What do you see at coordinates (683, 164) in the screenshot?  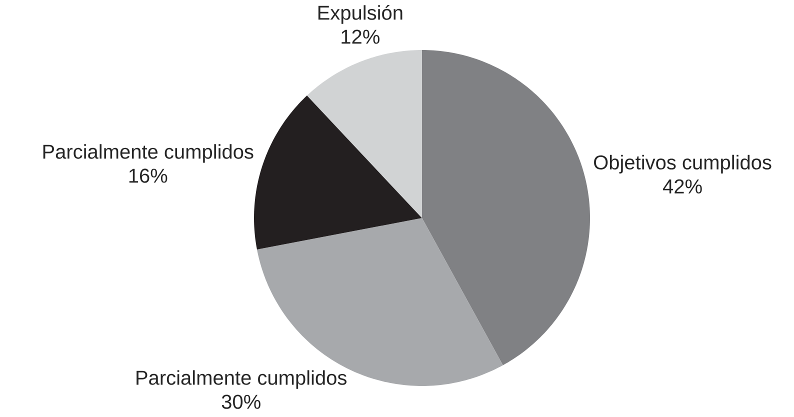 I see `slice-label: Objetivos cumplidos` at bounding box center [683, 164].